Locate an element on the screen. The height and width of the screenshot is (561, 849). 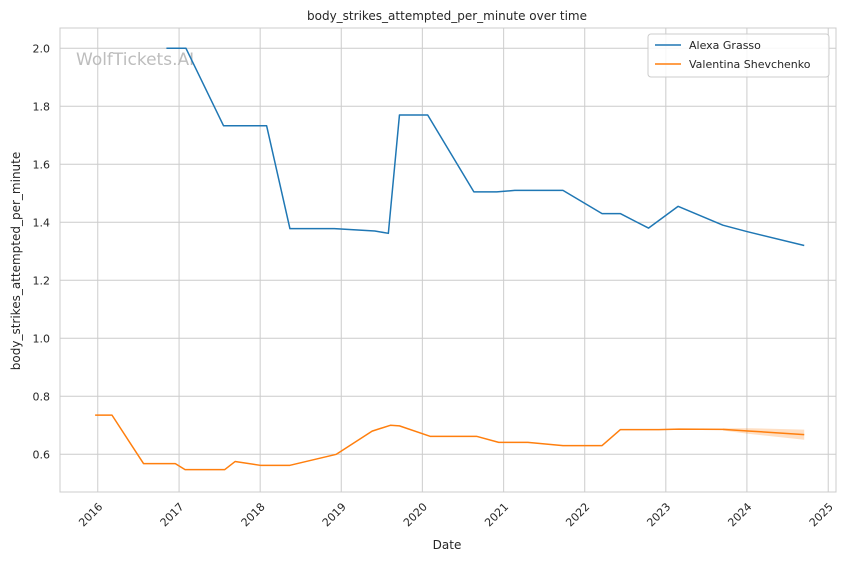
y-tick-label: 0.6 is located at coordinates (42, 454).